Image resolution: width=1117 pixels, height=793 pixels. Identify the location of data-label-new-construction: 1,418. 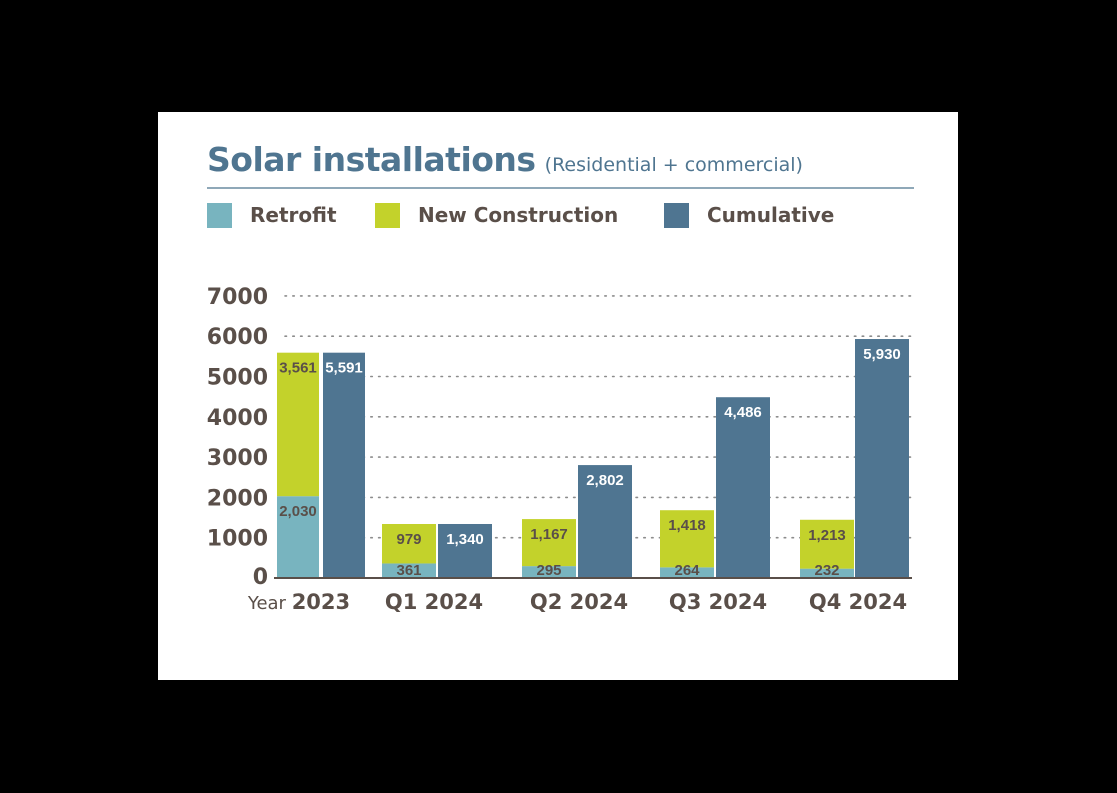
(687, 525).